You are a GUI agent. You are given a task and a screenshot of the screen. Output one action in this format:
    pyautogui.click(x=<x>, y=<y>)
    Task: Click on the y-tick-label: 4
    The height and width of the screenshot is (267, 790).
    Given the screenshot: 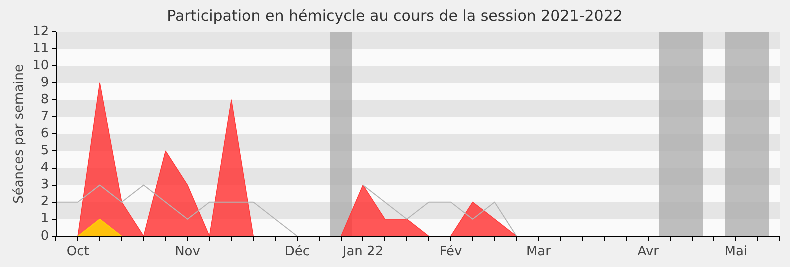 What is the action you would take?
    pyautogui.click(x=45, y=168)
    